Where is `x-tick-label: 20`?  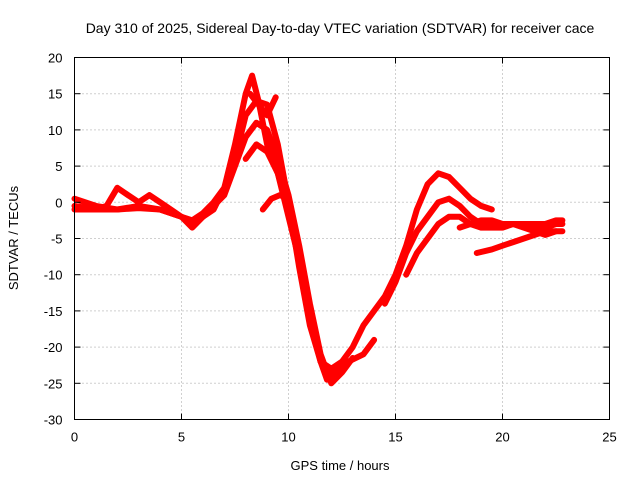 x-tick-label: 20 is located at coordinates (502, 437).